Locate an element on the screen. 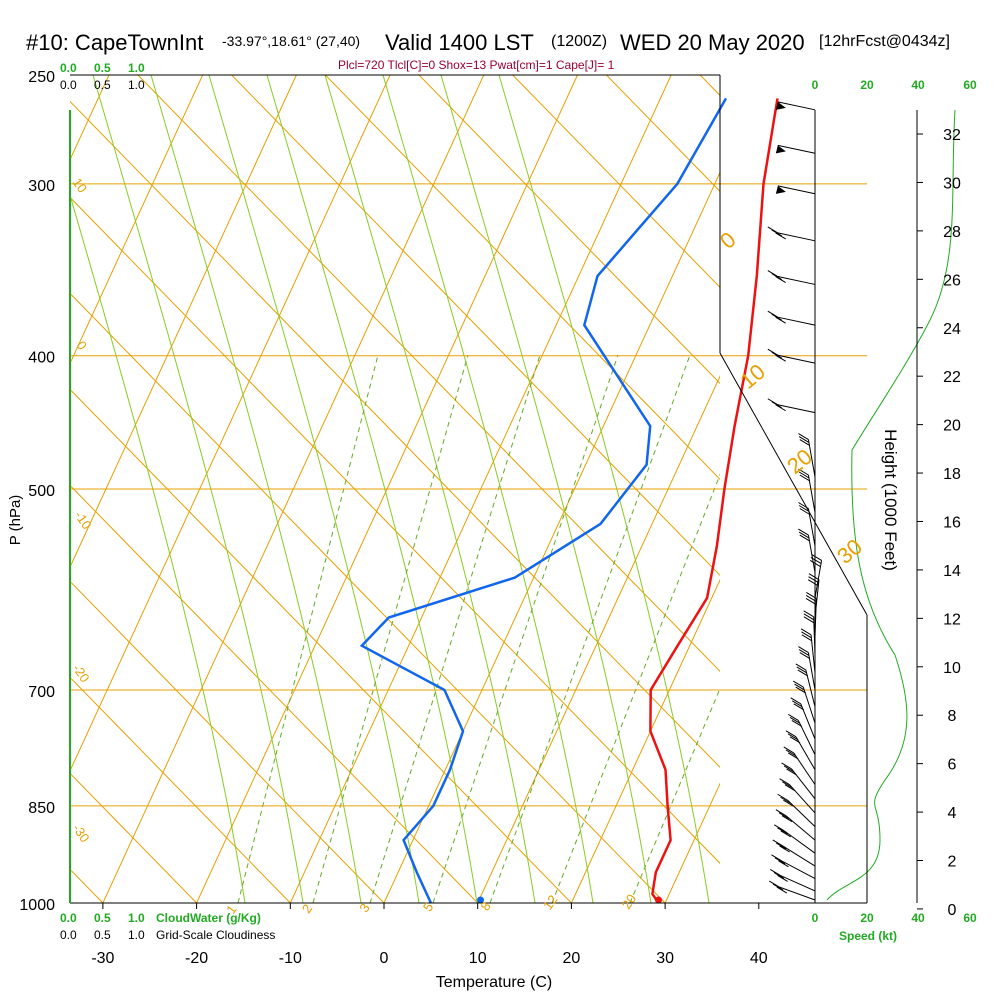 Image resolution: width=1000 pixels, height=1000 pixels. height-axis-label: Height (1000 Feet) is located at coordinates (890, 500).